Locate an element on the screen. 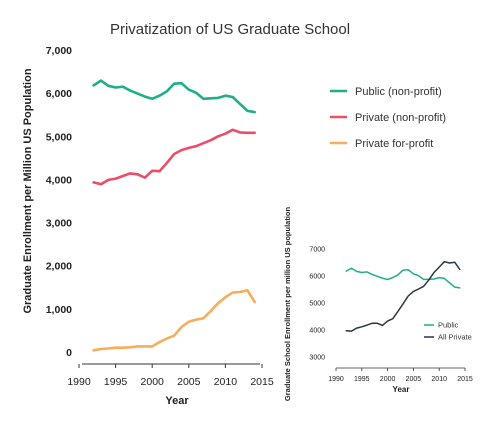  inset-y-tick-label: 6000 is located at coordinates (317, 277).